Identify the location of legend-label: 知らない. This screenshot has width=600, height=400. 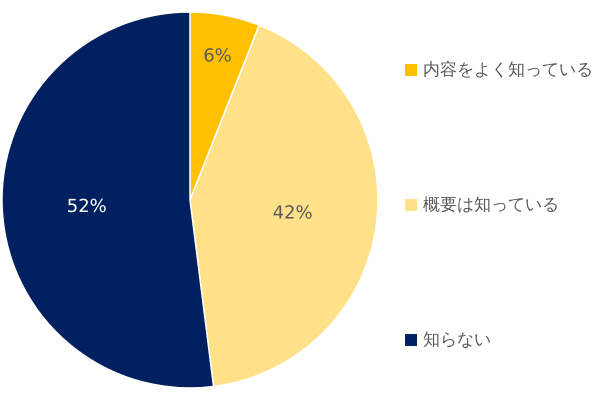
(457, 340).